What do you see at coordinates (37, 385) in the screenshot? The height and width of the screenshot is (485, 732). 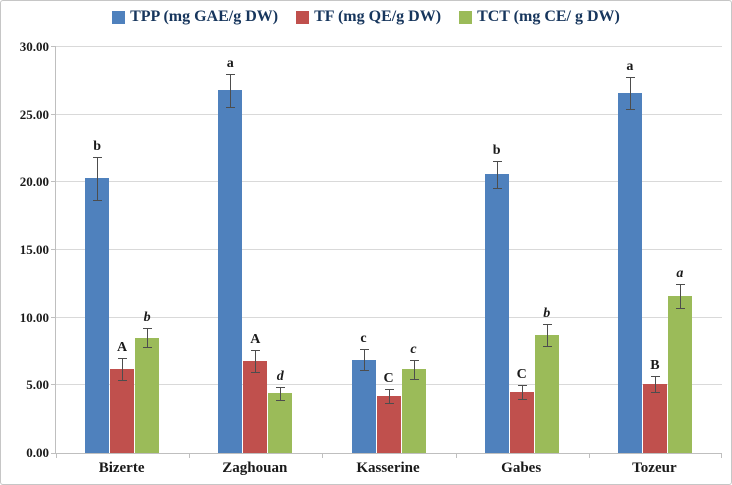 I see `y-axis-tick-label: 5.00` at bounding box center [37, 385].